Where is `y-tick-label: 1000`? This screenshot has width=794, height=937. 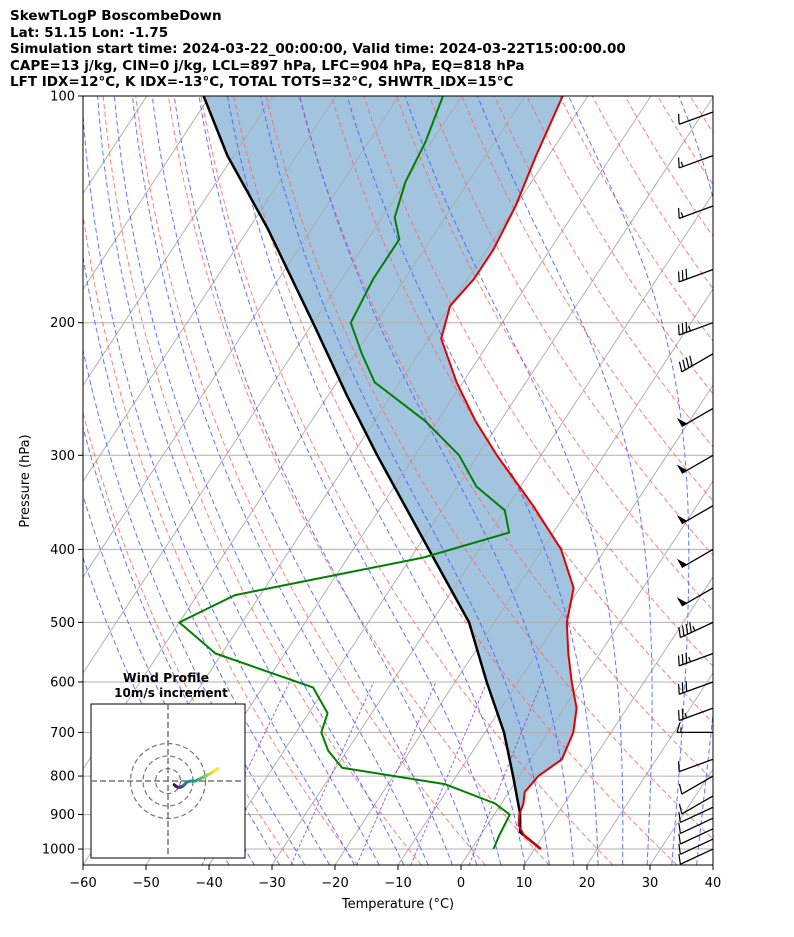
y-tick-label: 1000 is located at coordinates (58, 850).